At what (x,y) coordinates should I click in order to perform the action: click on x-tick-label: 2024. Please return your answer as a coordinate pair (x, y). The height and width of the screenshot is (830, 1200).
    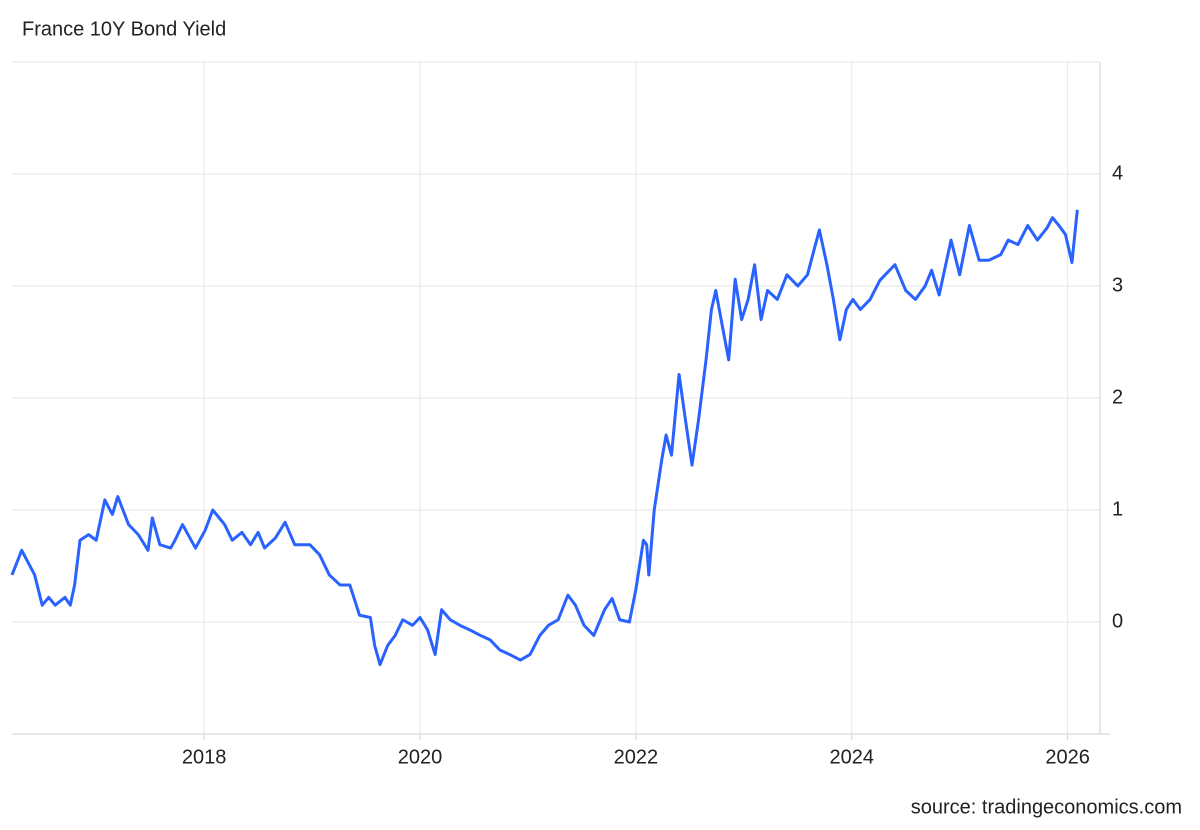
    Looking at the image, I should click on (851, 757).